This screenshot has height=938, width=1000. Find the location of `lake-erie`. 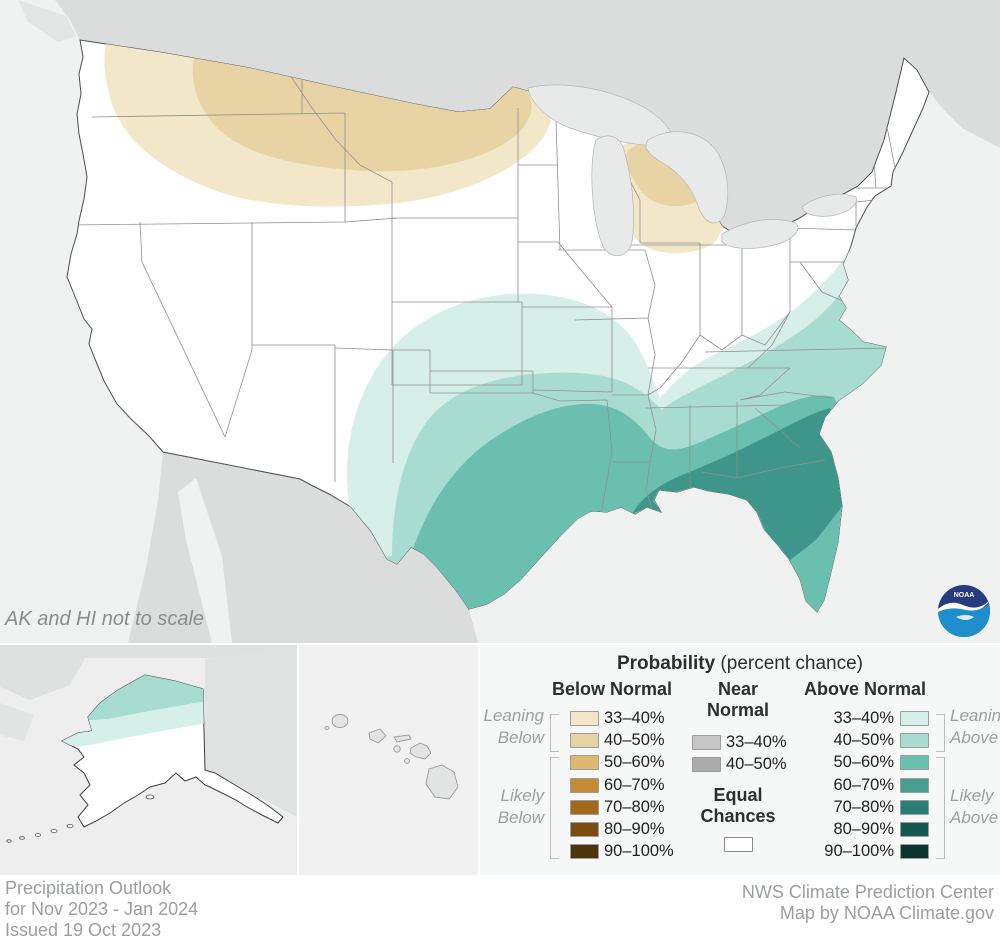

lake-erie is located at coordinates (760, 234).